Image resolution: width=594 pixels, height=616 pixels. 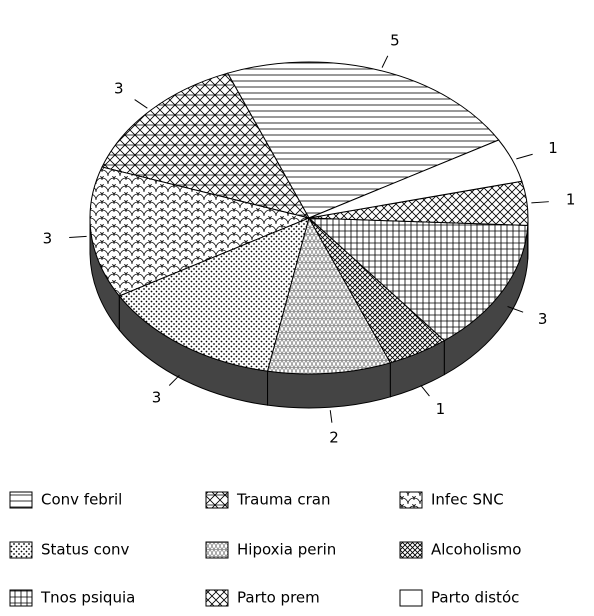 What do you see at coordinates (283, 500) in the screenshot?
I see `legend-label: Trauma cran` at bounding box center [283, 500].